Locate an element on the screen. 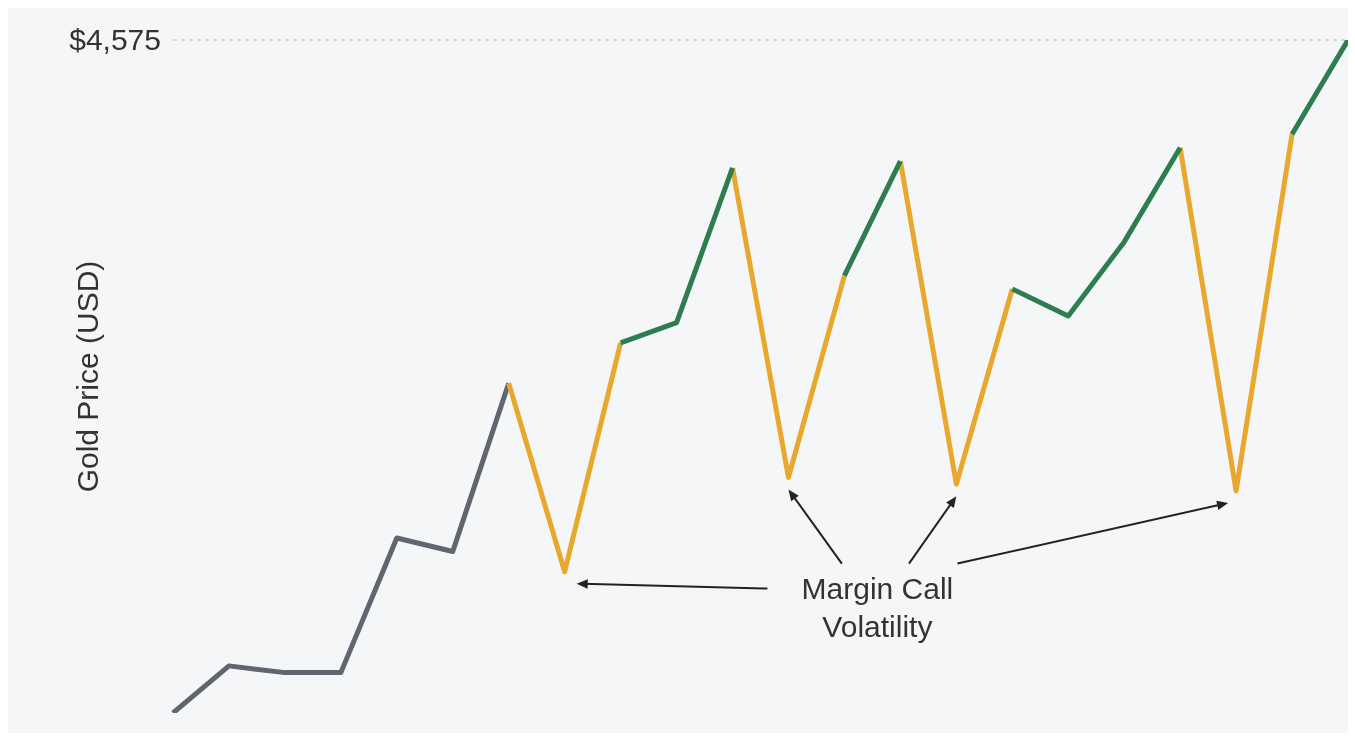 Image resolution: width=1355 pixels, height=742 pixels. text: $4,575 is located at coordinates (115, 39).